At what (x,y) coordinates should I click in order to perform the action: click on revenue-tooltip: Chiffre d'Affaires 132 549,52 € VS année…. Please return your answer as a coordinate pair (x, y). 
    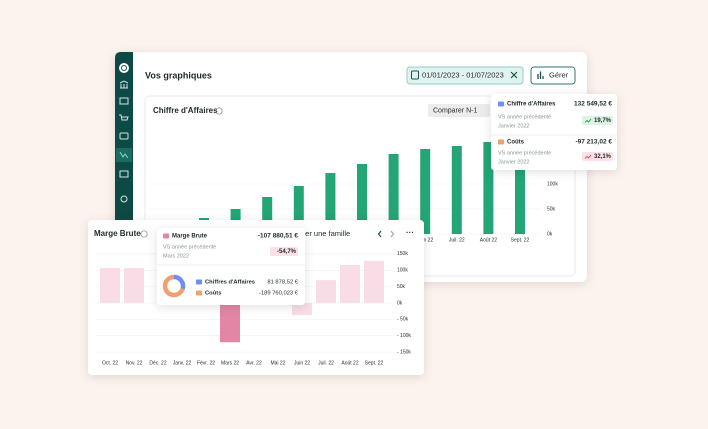
    Looking at the image, I should click on (554, 132).